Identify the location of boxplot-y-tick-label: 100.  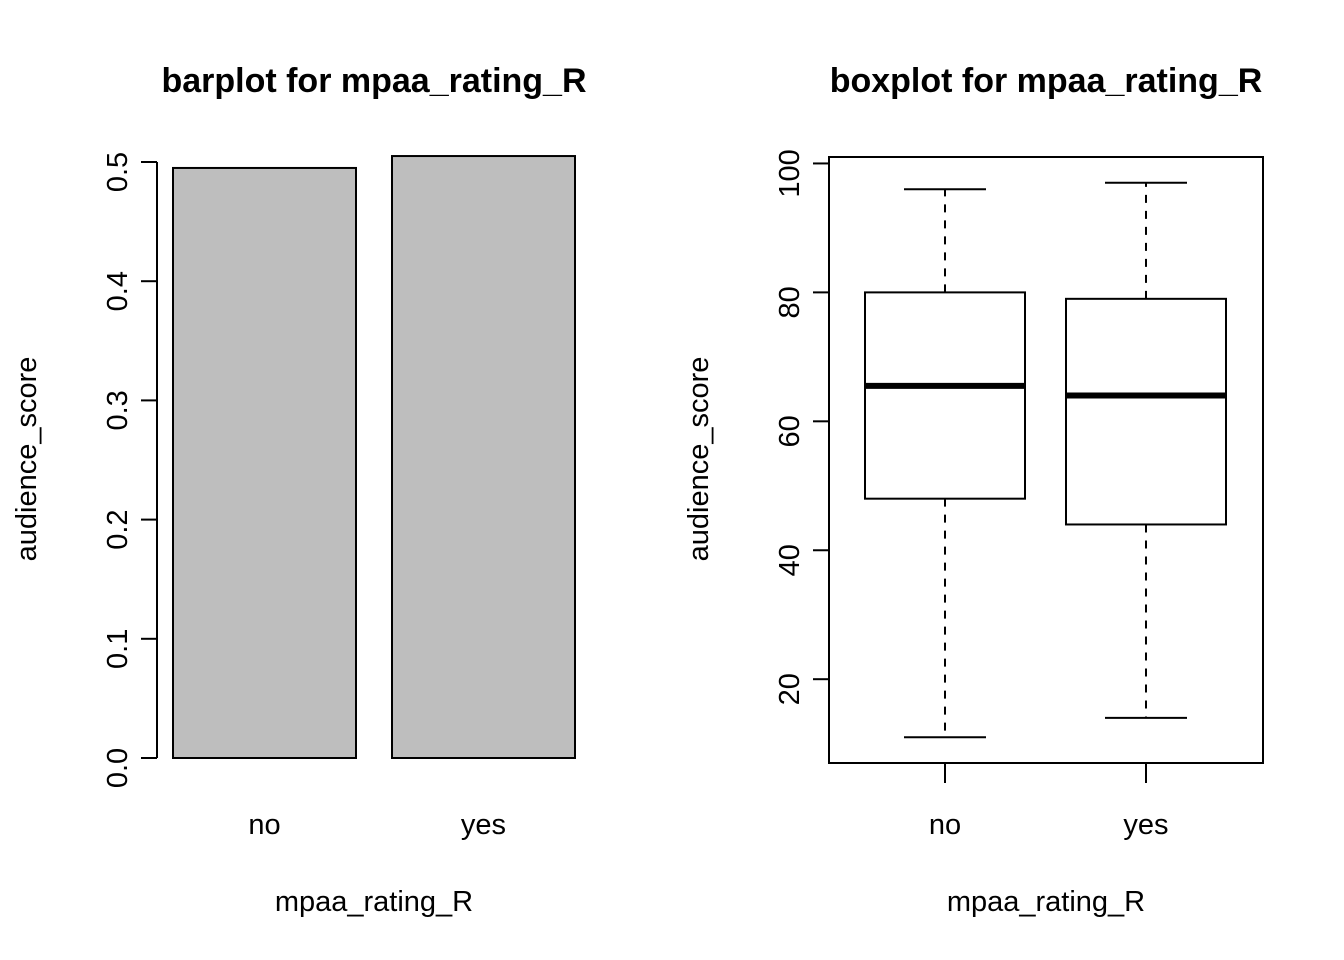
(790, 173).